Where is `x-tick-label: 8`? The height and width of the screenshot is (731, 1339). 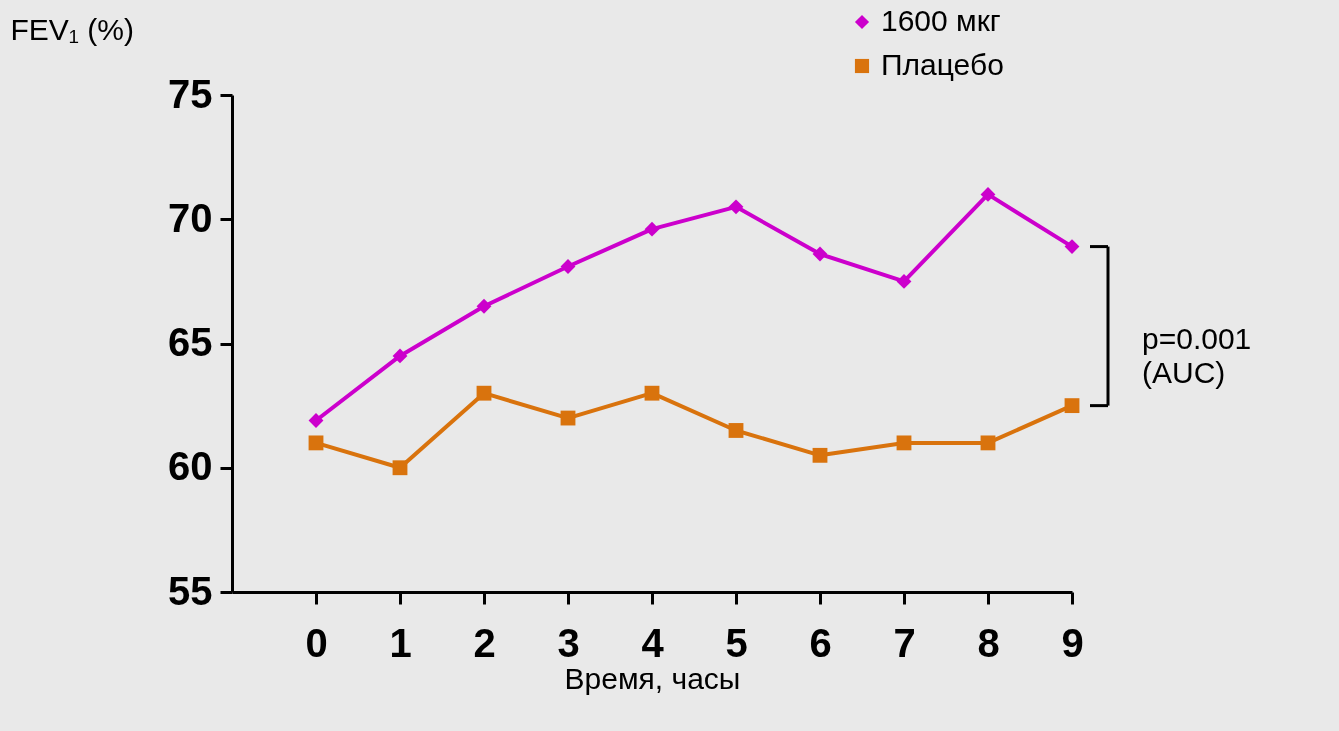 x-tick-label: 8 is located at coordinates (988, 642).